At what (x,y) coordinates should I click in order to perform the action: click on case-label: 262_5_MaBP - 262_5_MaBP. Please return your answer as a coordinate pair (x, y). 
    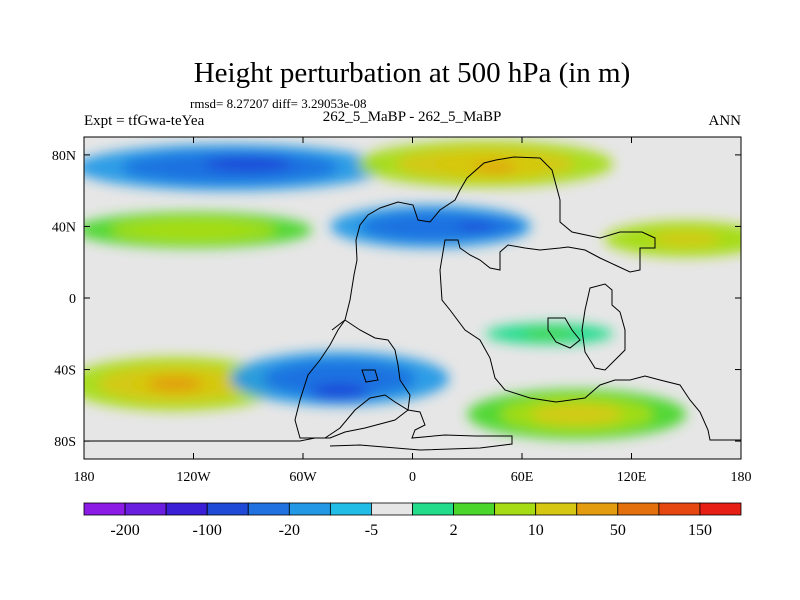
    Looking at the image, I should click on (412, 117).